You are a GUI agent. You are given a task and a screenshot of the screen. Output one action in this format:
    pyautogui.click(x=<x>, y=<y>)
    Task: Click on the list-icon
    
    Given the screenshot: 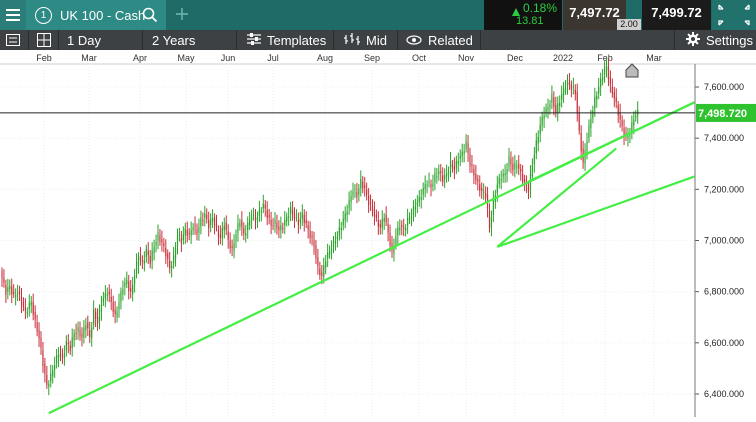 What is the action you would take?
    pyautogui.click(x=13, y=40)
    